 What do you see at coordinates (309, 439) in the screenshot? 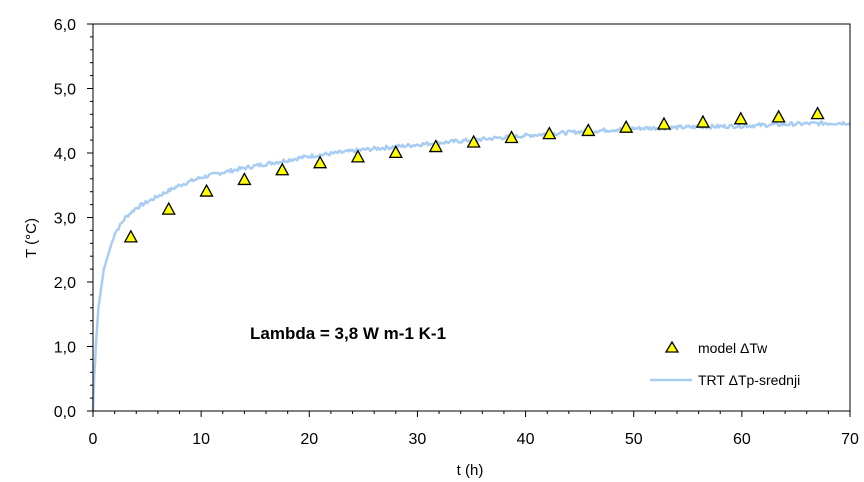
I see `x-tick-label: 20` at bounding box center [309, 439].